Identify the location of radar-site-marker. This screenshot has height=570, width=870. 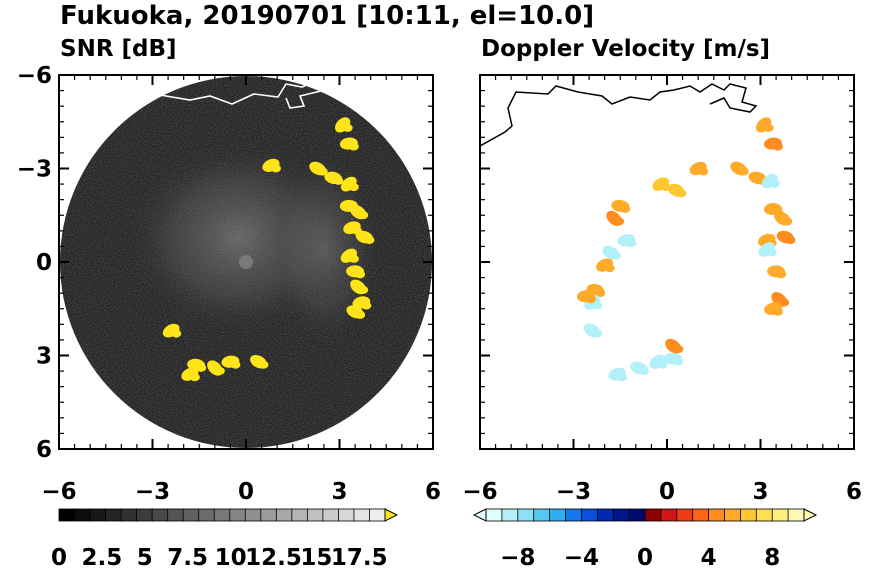
(246, 262).